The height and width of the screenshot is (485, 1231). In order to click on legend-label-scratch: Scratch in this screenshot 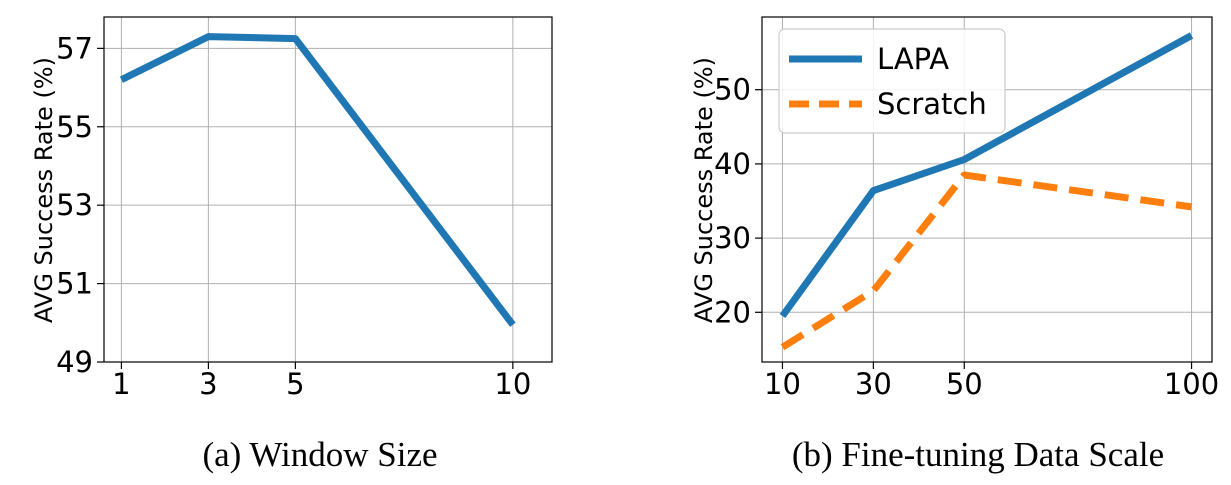, I will do `click(932, 104)`.